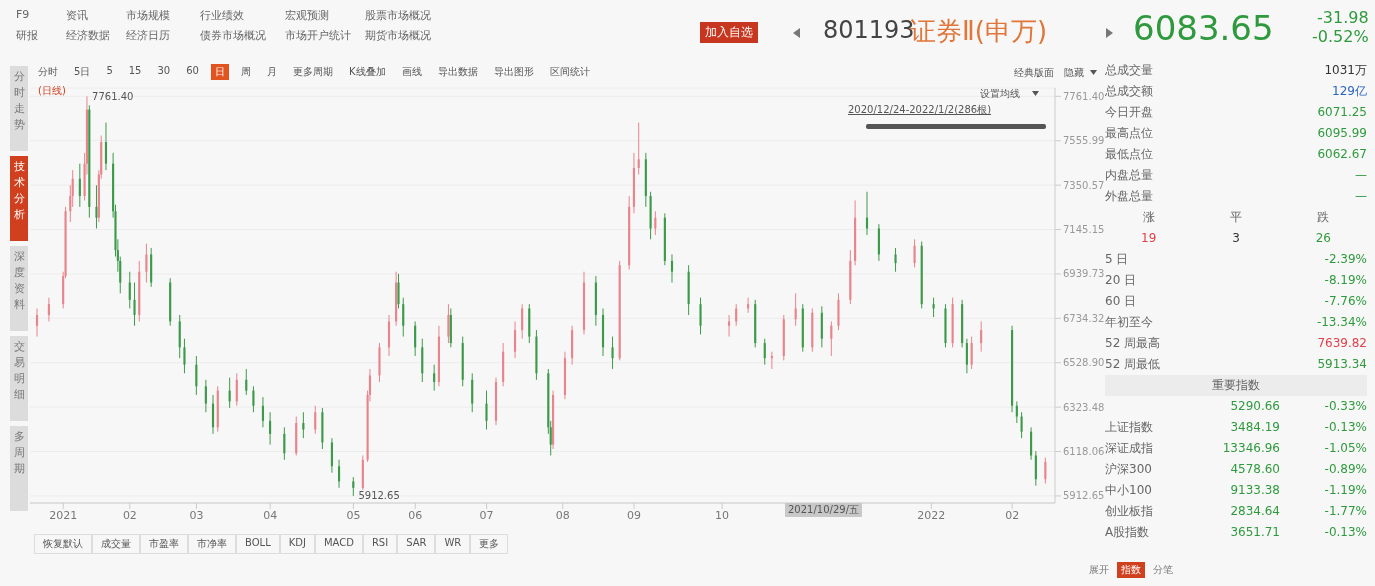  Describe the element at coordinates (453, 544) in the screenshot. I see `text: WR` at that location.